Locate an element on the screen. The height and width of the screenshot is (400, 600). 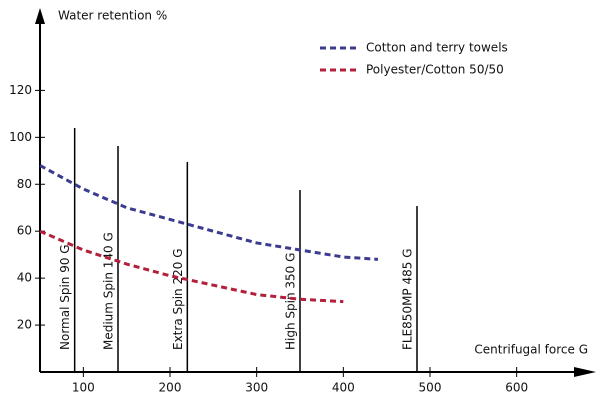
x-axis-arrow is located at coordinates (585, 372).